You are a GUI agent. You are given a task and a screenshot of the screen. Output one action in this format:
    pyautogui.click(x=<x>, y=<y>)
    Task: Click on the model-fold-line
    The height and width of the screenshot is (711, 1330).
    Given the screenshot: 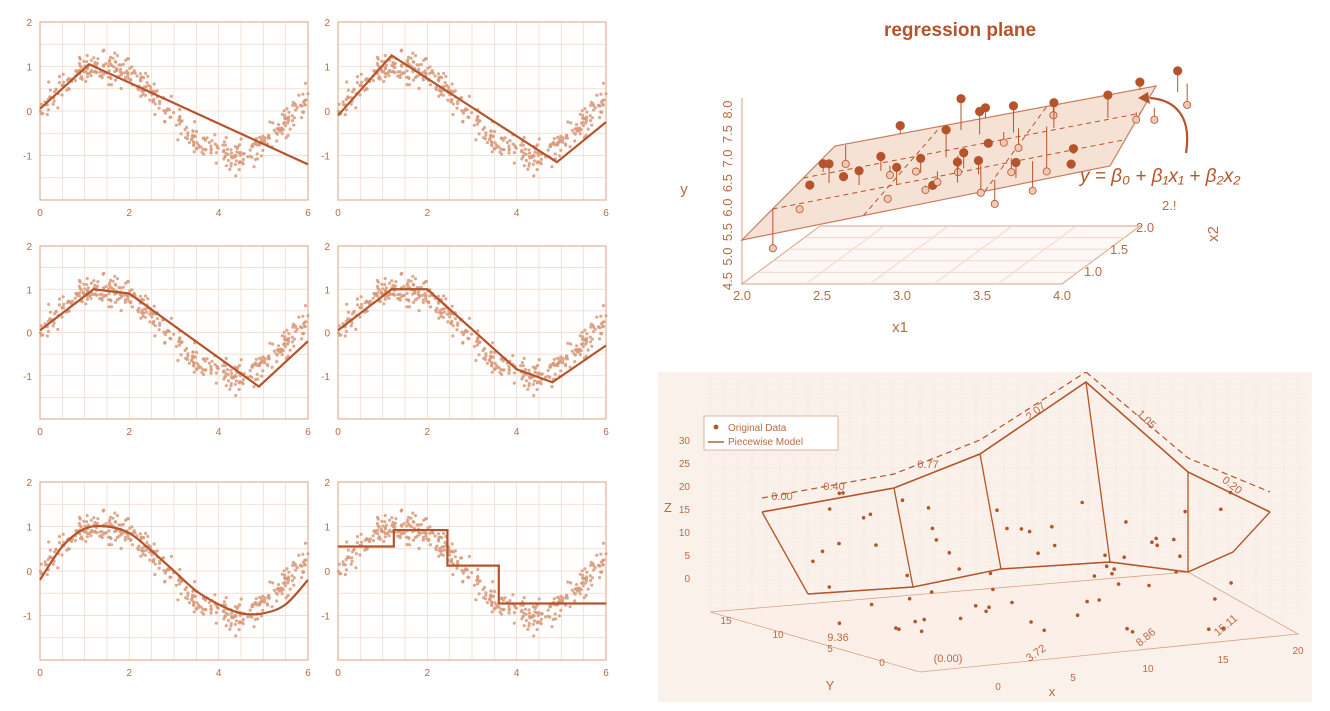 What is the action you would take?
    pyautogui.click(x=990, y=511)
    